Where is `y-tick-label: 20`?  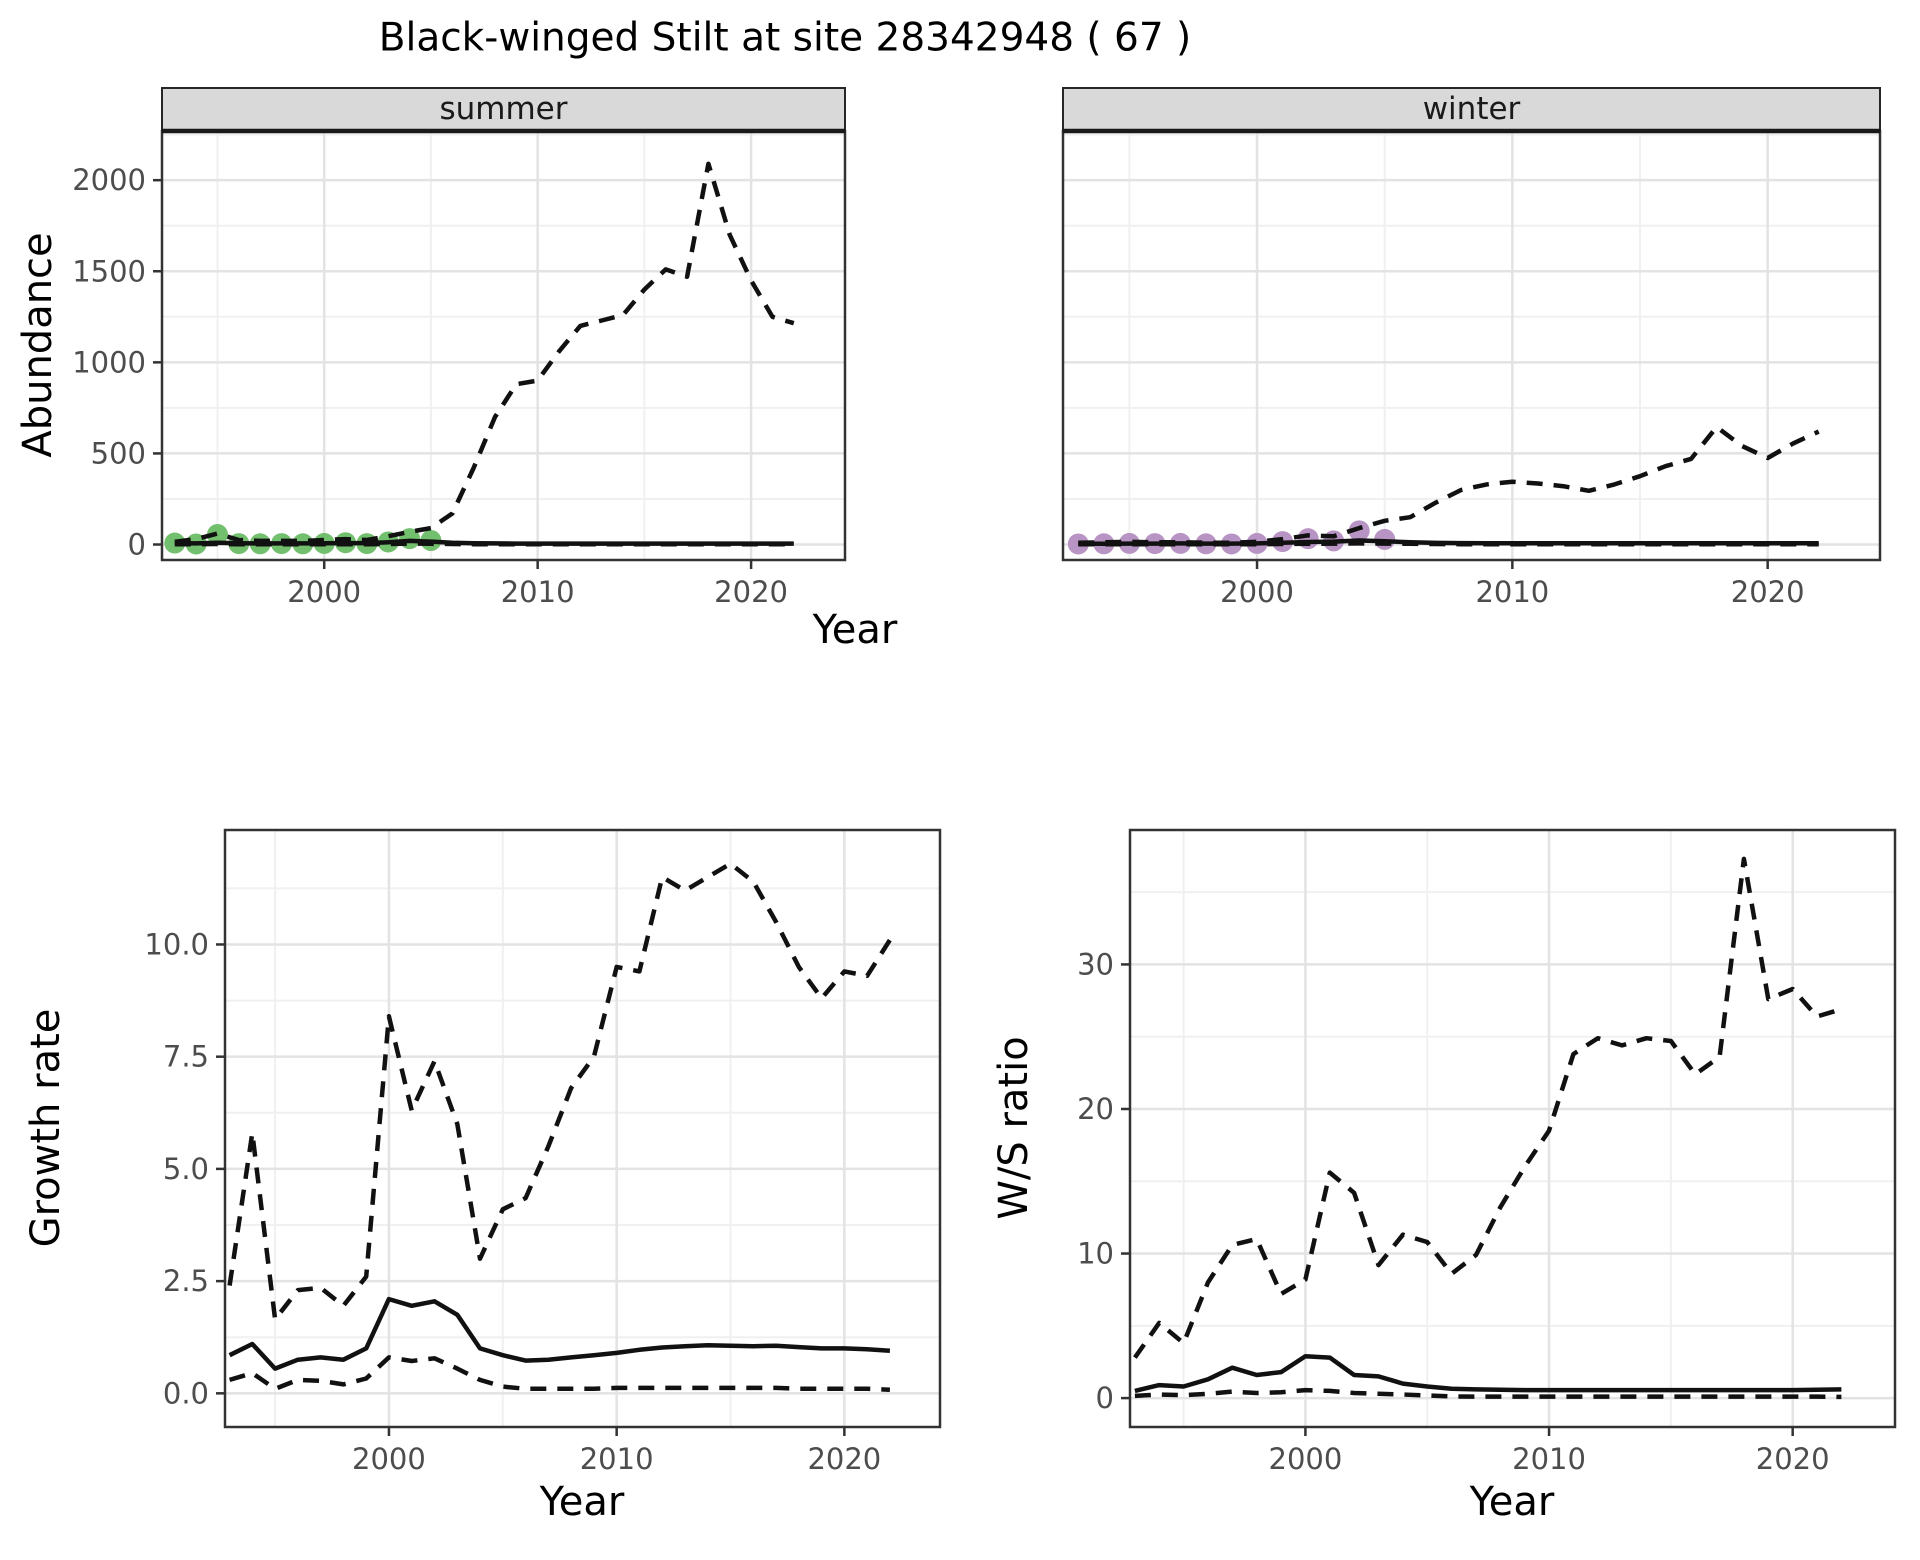 y-tick-label: 20 is located at coordinates (1095, 1109).